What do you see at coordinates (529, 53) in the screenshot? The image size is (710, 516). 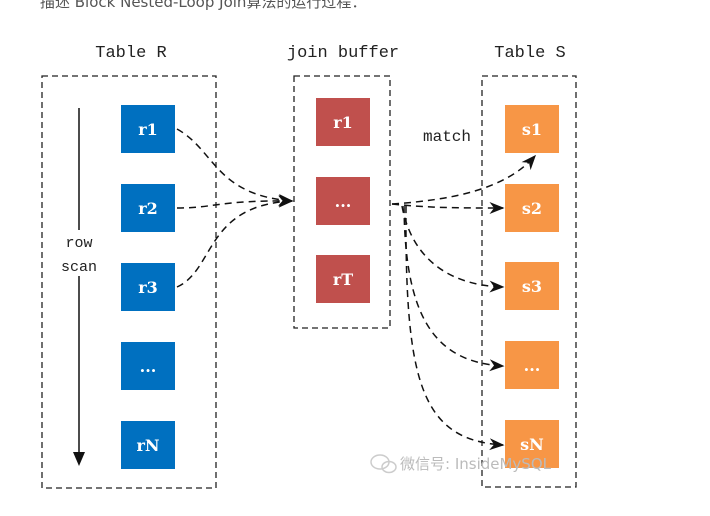 I see `table-s-title: Table S` at bounding box center [529, 53].